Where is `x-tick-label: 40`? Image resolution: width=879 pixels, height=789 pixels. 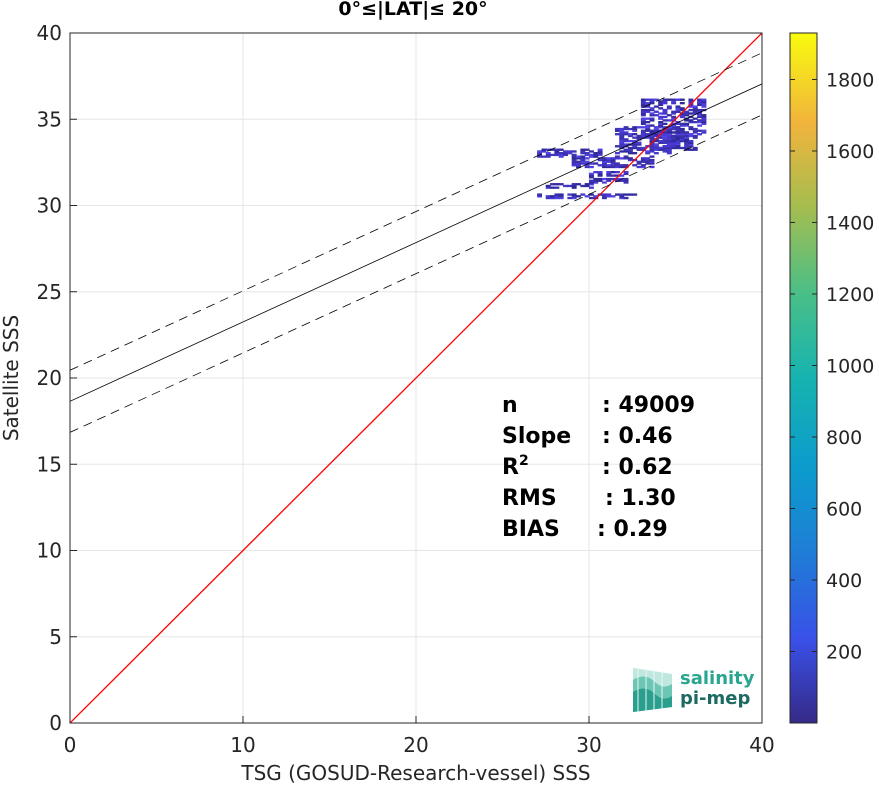 x-tick-label: 40 is located at coordinates (761, 745).